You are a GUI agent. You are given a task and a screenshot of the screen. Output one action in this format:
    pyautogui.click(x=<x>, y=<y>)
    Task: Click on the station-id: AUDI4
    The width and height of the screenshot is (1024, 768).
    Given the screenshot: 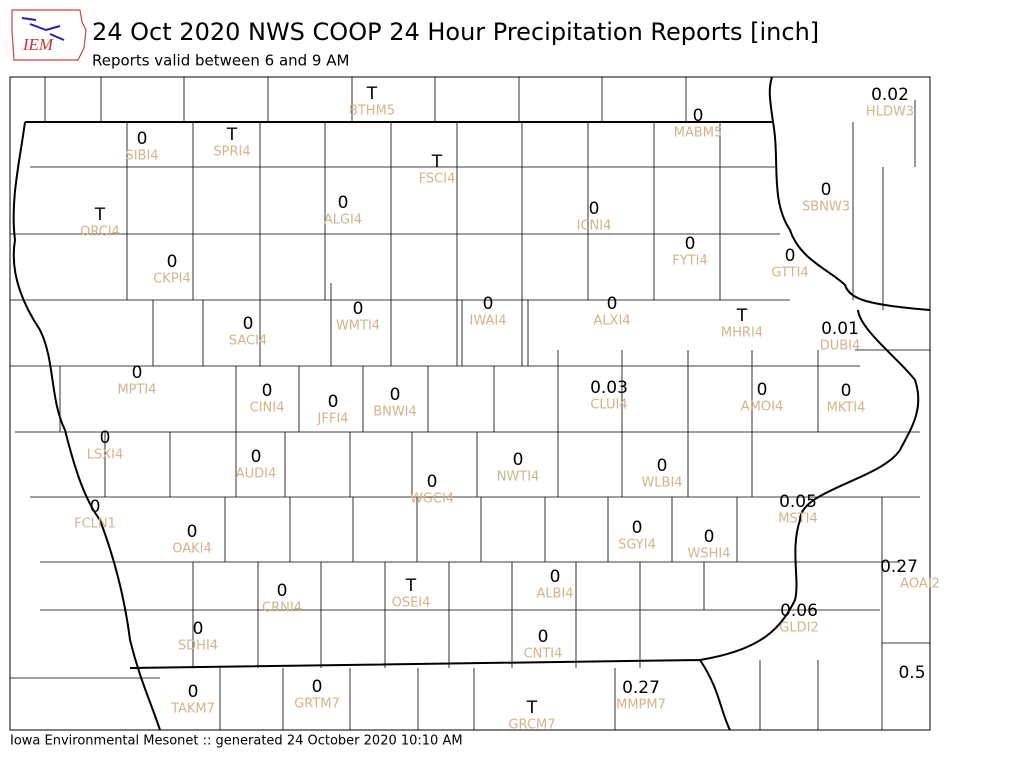 What is the action you would take?
    pyautogui.click(x=256, y=474)
    